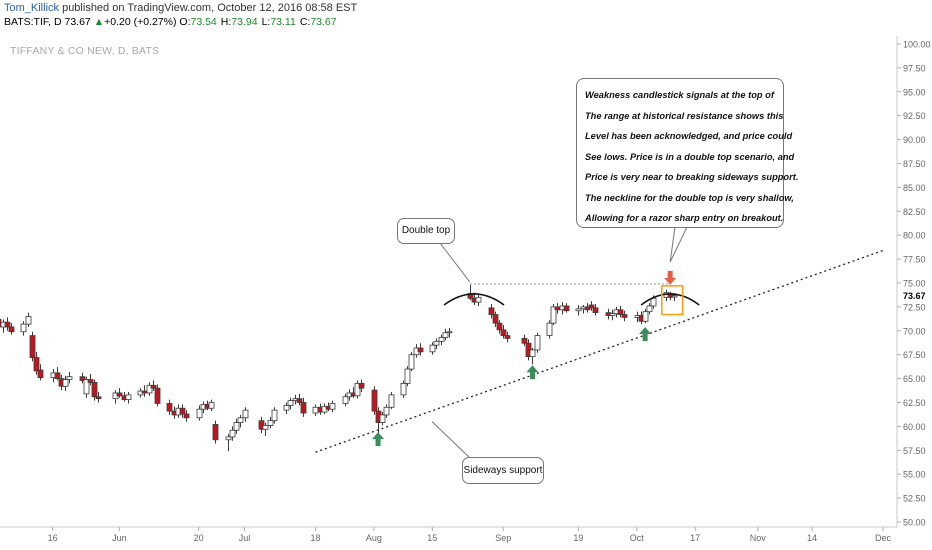 The image size is (932, 550). Describe the element at coordinates (578, 538) in the screenshot. I see `time-tick-label: 19` at that location.